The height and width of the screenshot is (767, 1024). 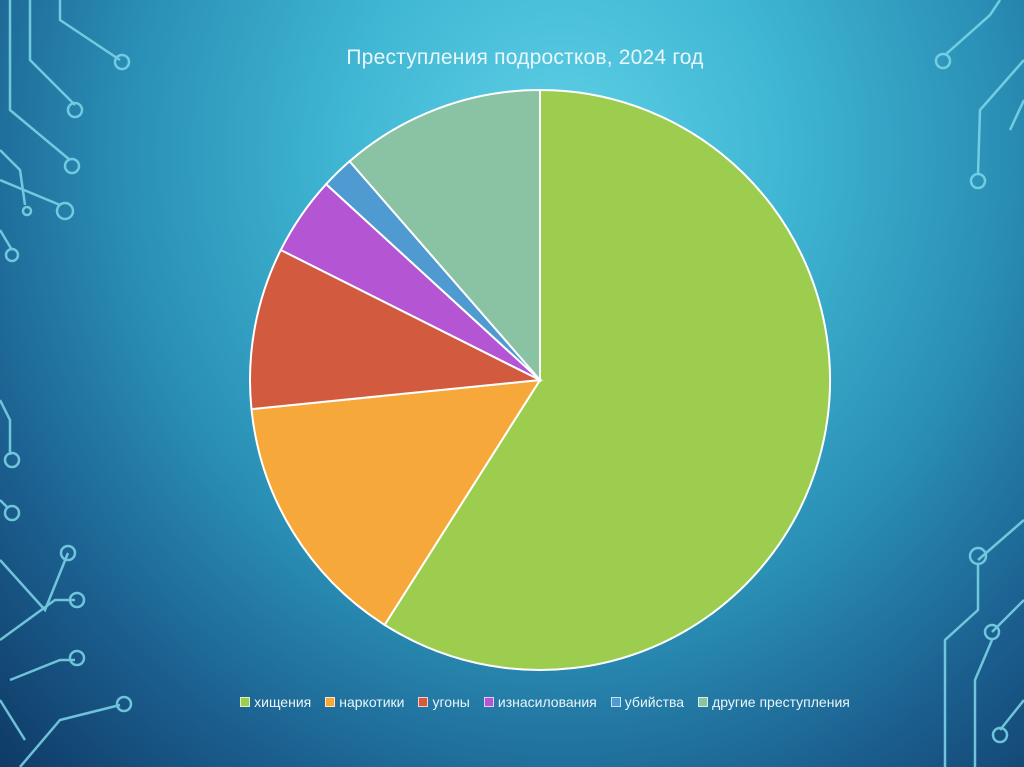 What do you see at coordinates (781, 702) in the screenshot?
I see `legend-label: другие преступления` at bounding box center [781, 702].